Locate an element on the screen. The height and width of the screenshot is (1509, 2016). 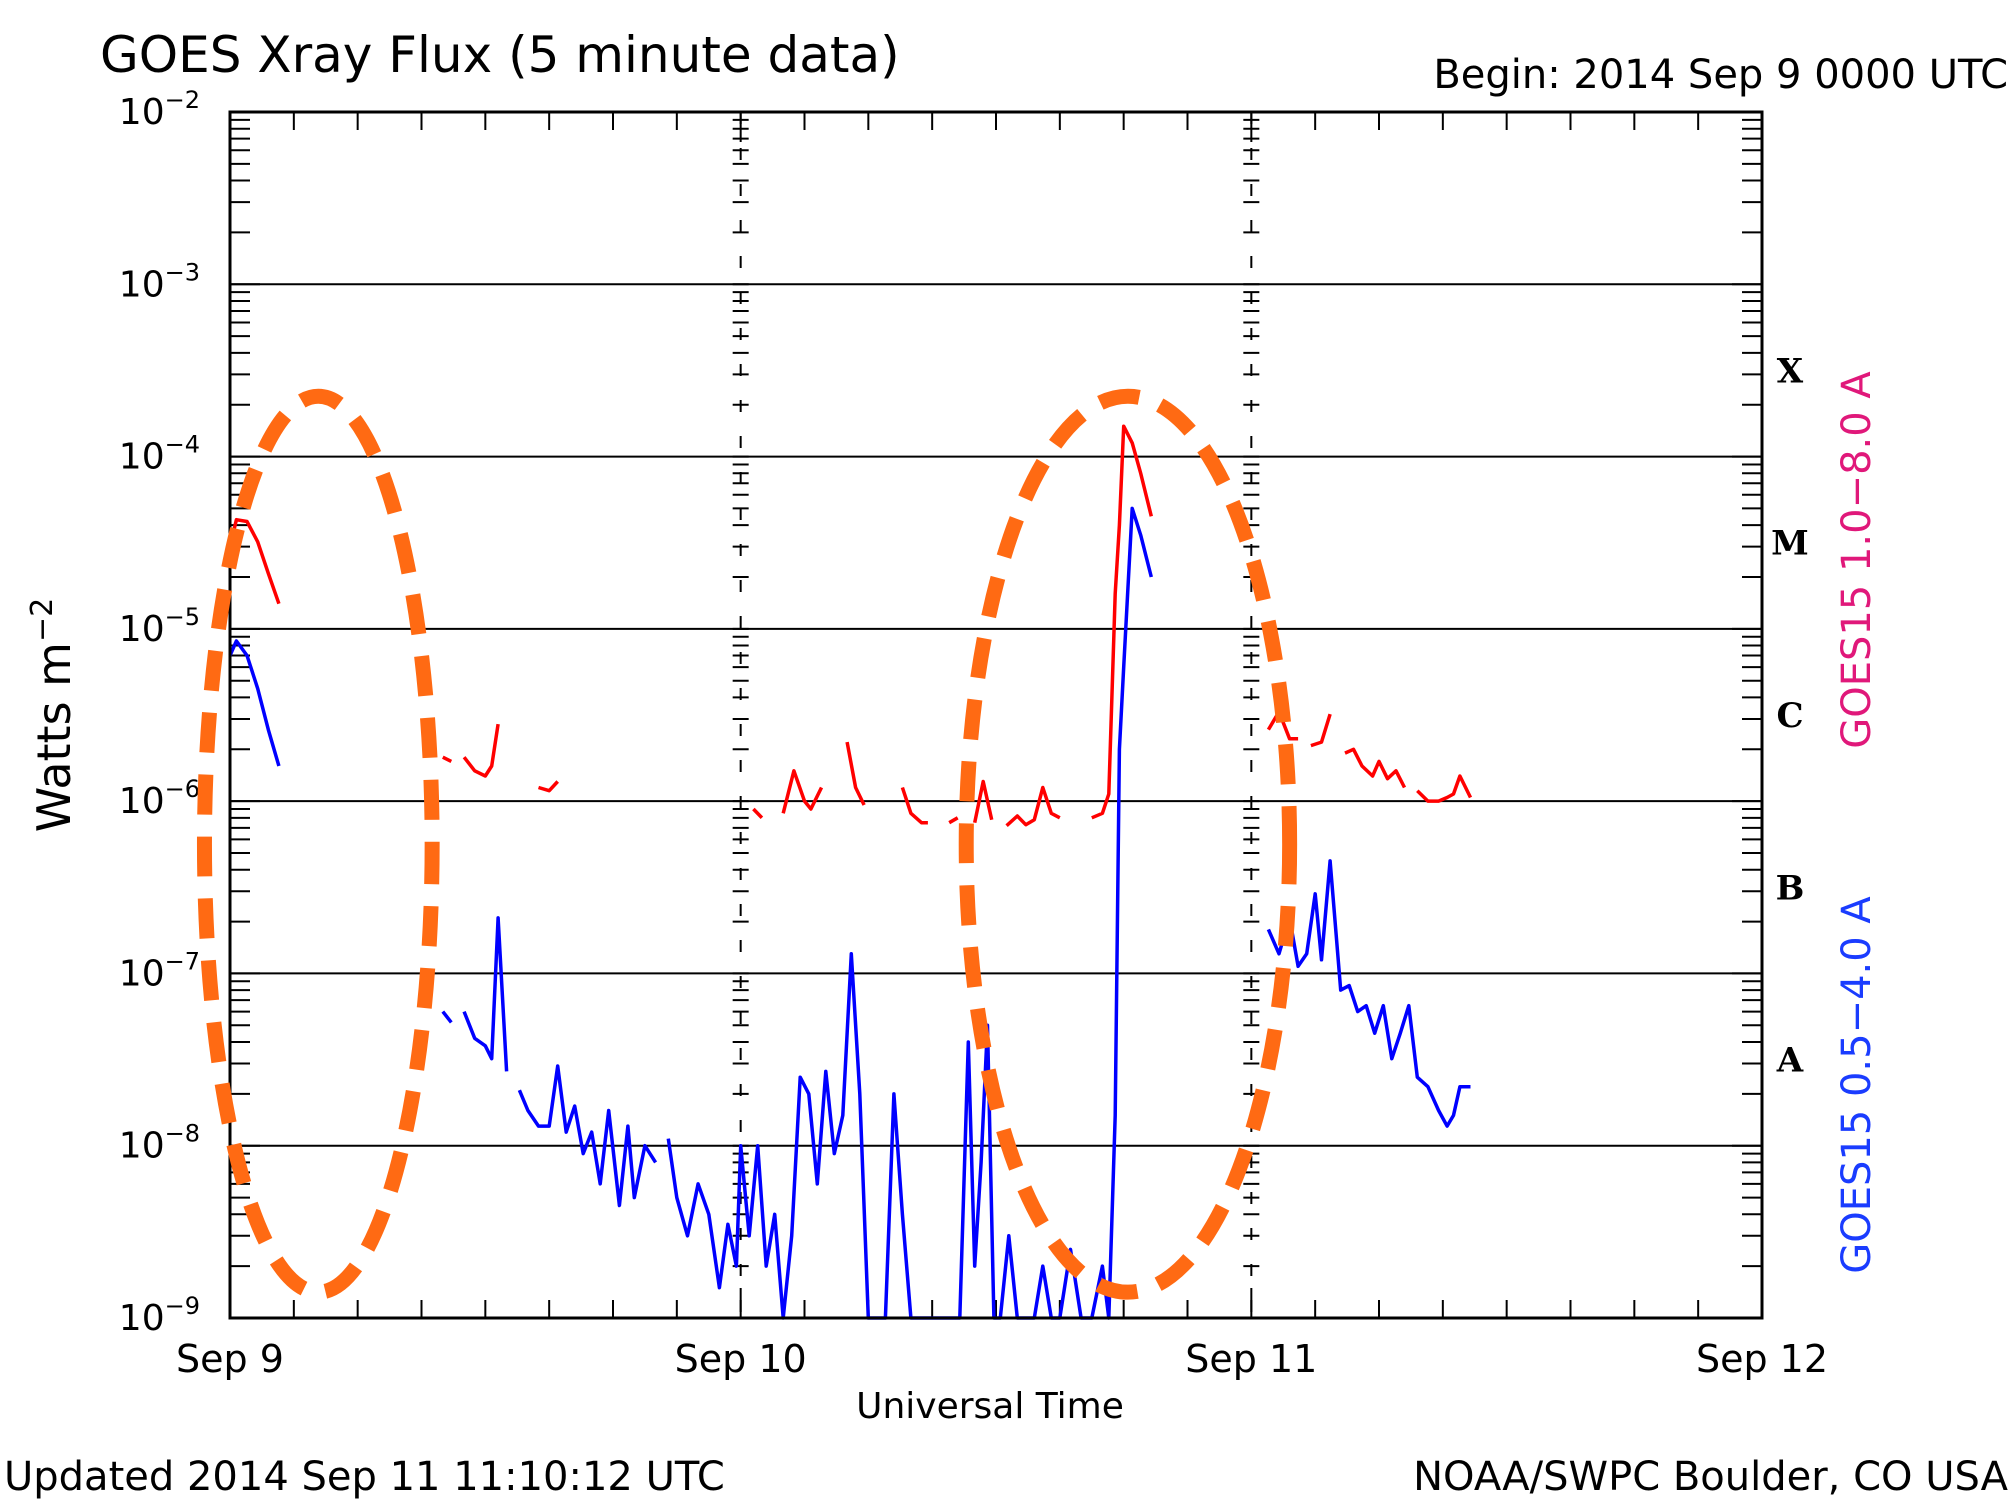
y-tick-label: 10⁻⁸ is located at coordinates (159, 1143).